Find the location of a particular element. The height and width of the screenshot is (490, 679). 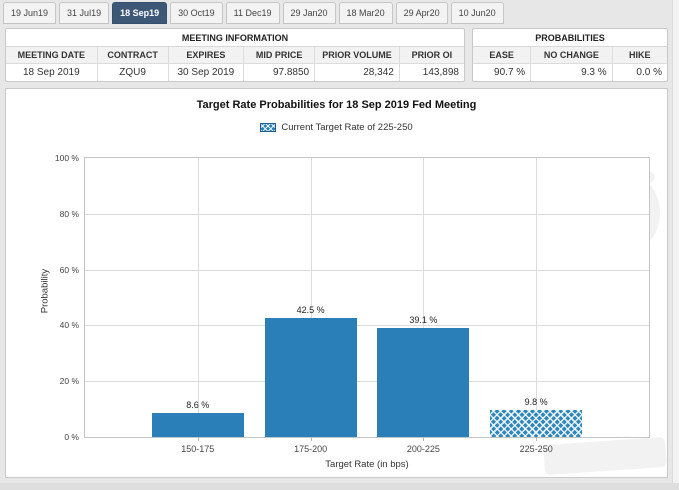

ytick-0: 0 % is located at coordinates (71, 437).